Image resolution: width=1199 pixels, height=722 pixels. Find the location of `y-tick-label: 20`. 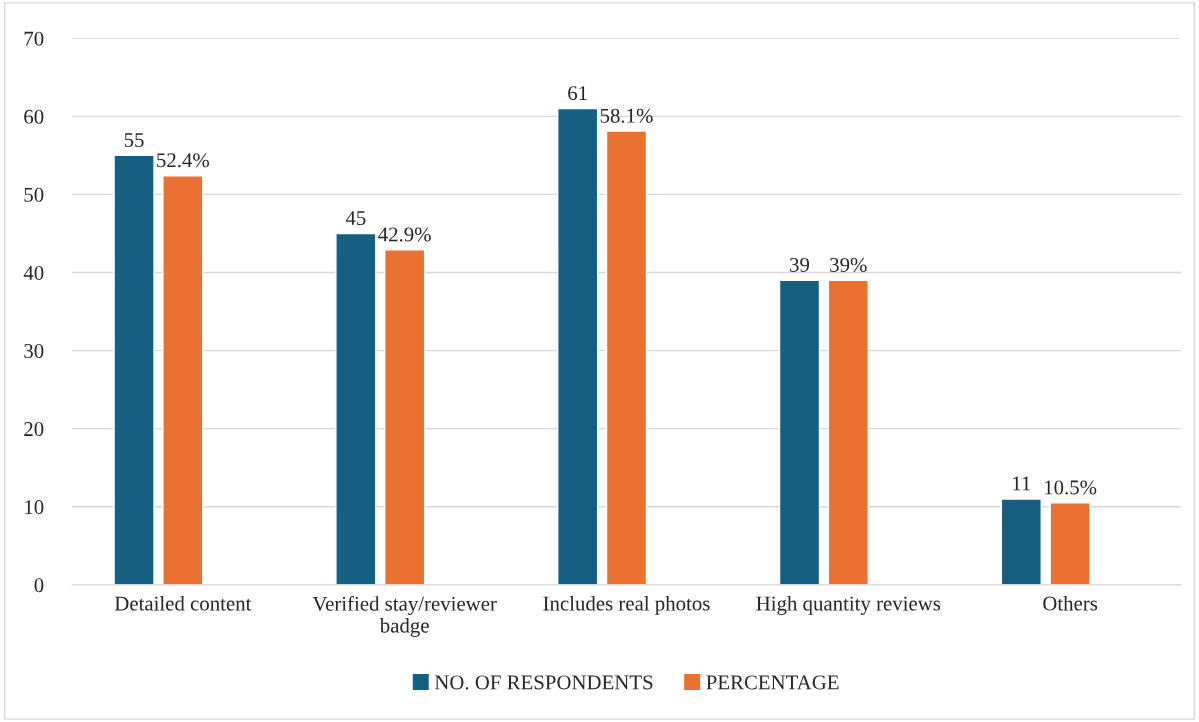

y-tick-label: 20 is located at coordinates (34, 429).